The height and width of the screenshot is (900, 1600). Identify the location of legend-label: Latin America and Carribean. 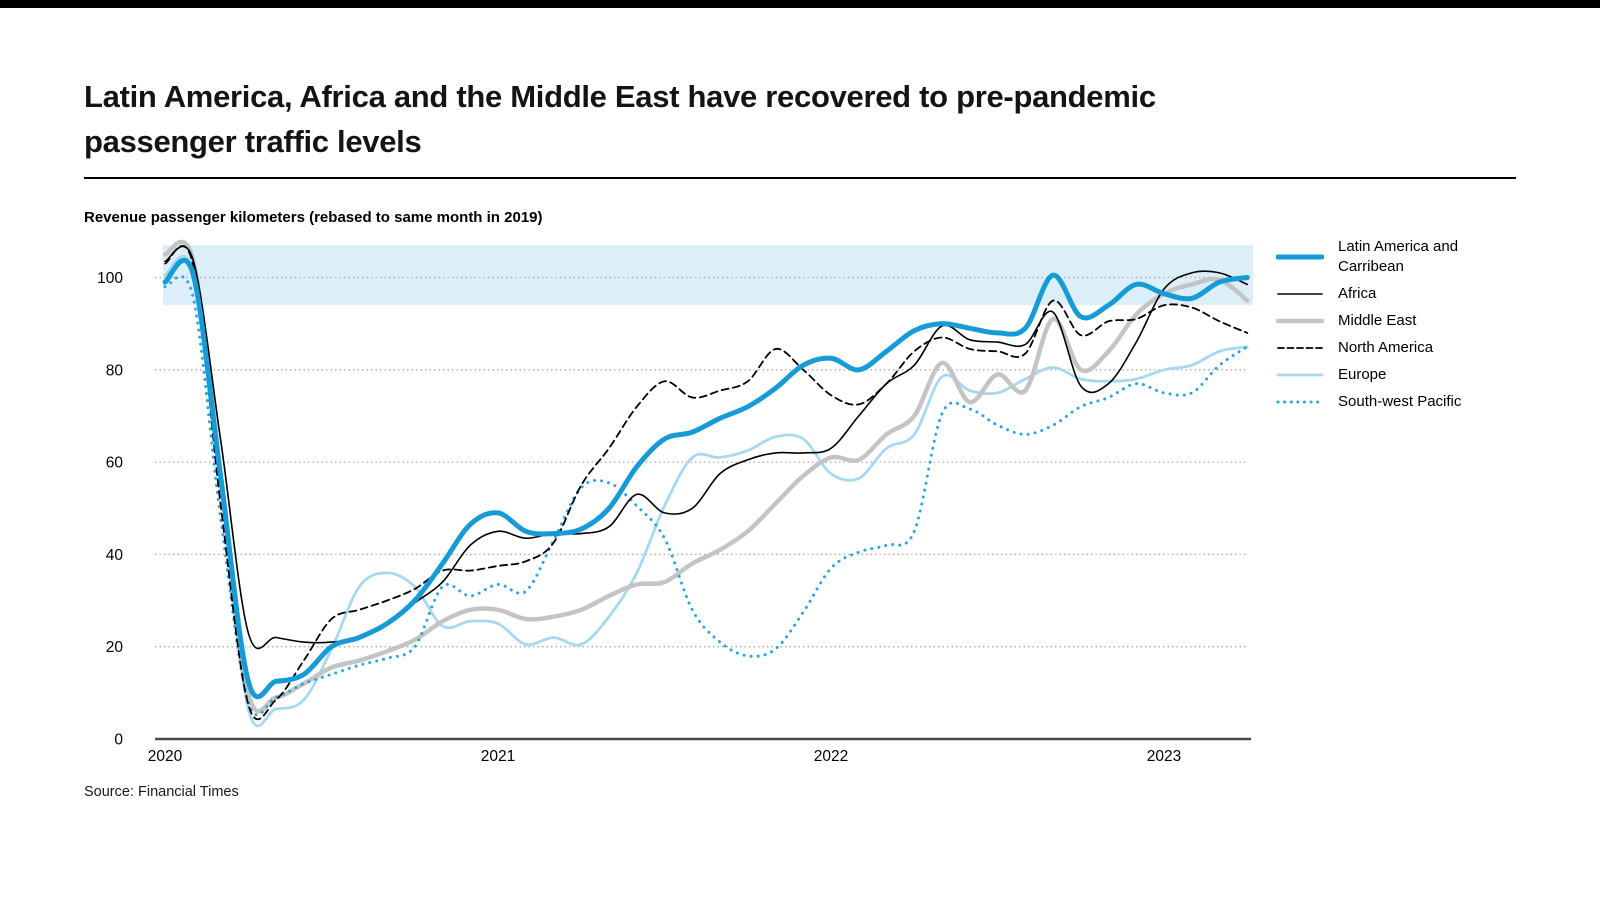
(1398, 256).